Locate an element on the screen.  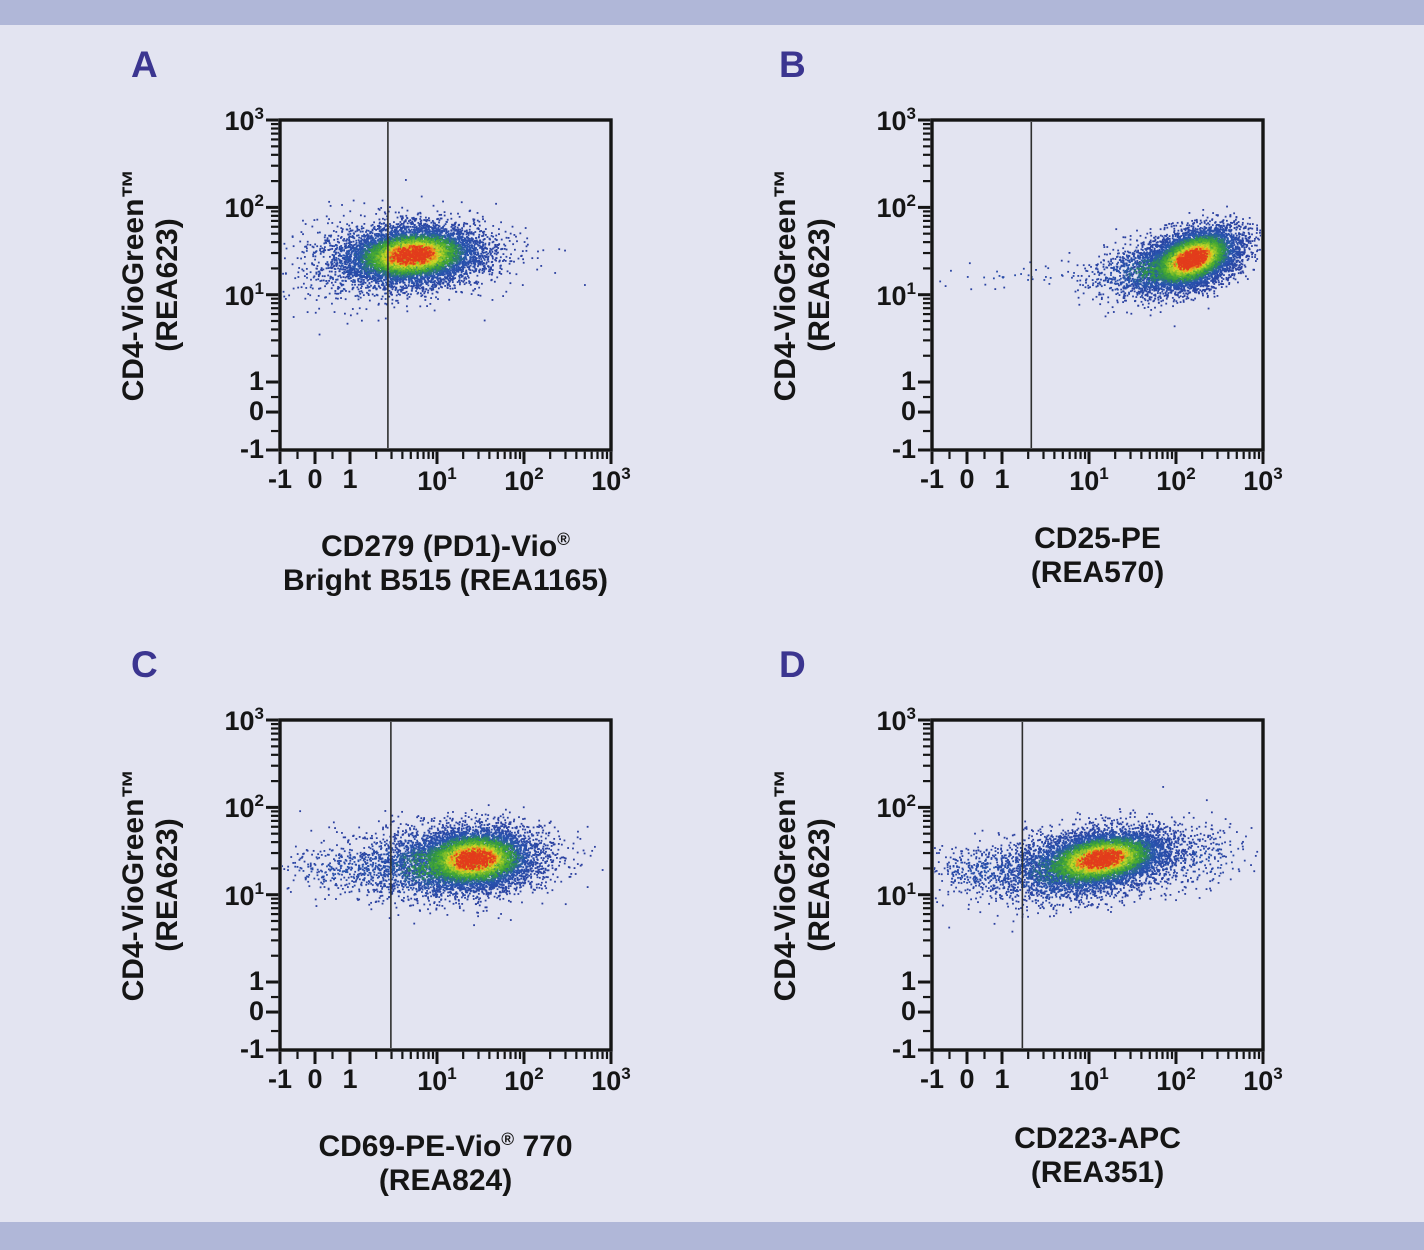
x-axis-title: CD25-PE (REA570) is located at coordinates (1098, 556).